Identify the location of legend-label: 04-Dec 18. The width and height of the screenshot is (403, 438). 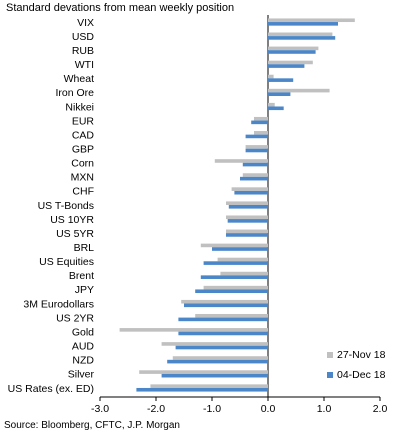
(361, 375).